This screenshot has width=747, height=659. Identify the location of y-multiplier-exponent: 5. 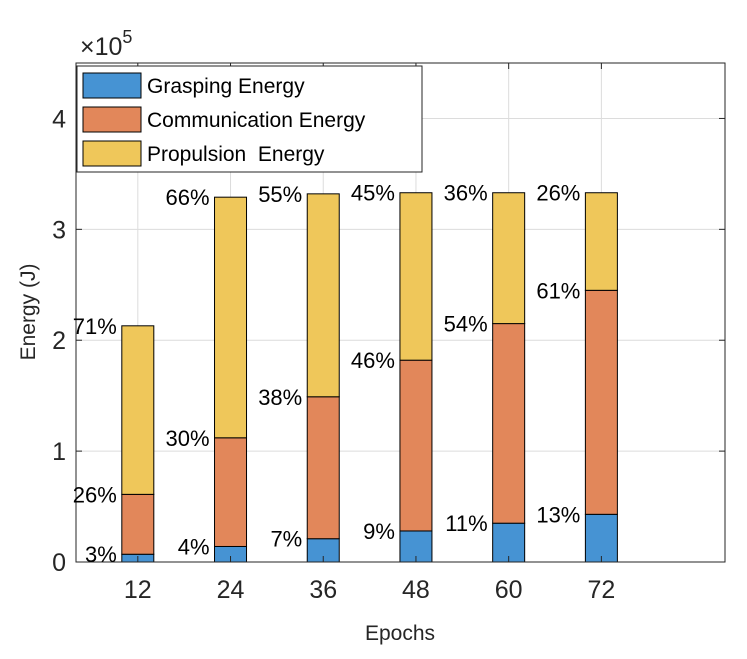
(127, 37).